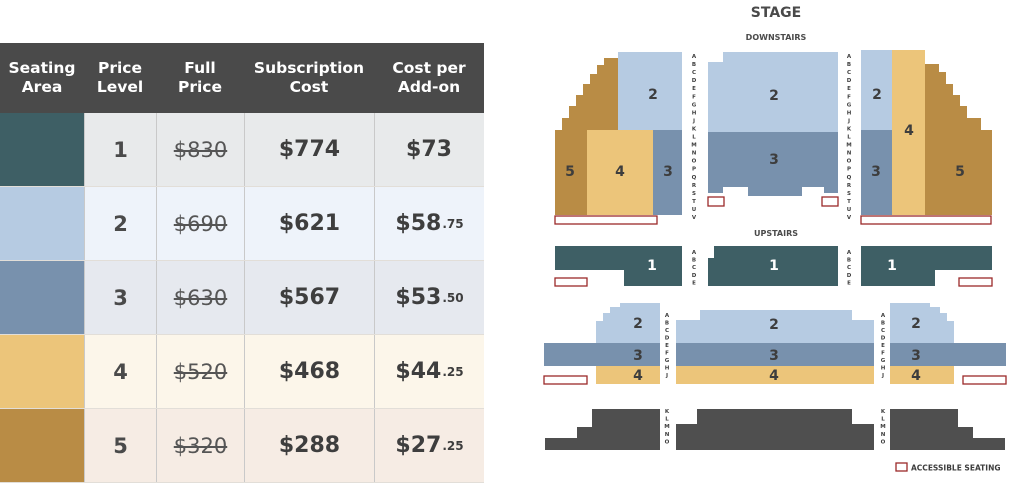 The width and height of the screenshot is (1022, 489). I want to click on row-letter: F, so click(849, 97).